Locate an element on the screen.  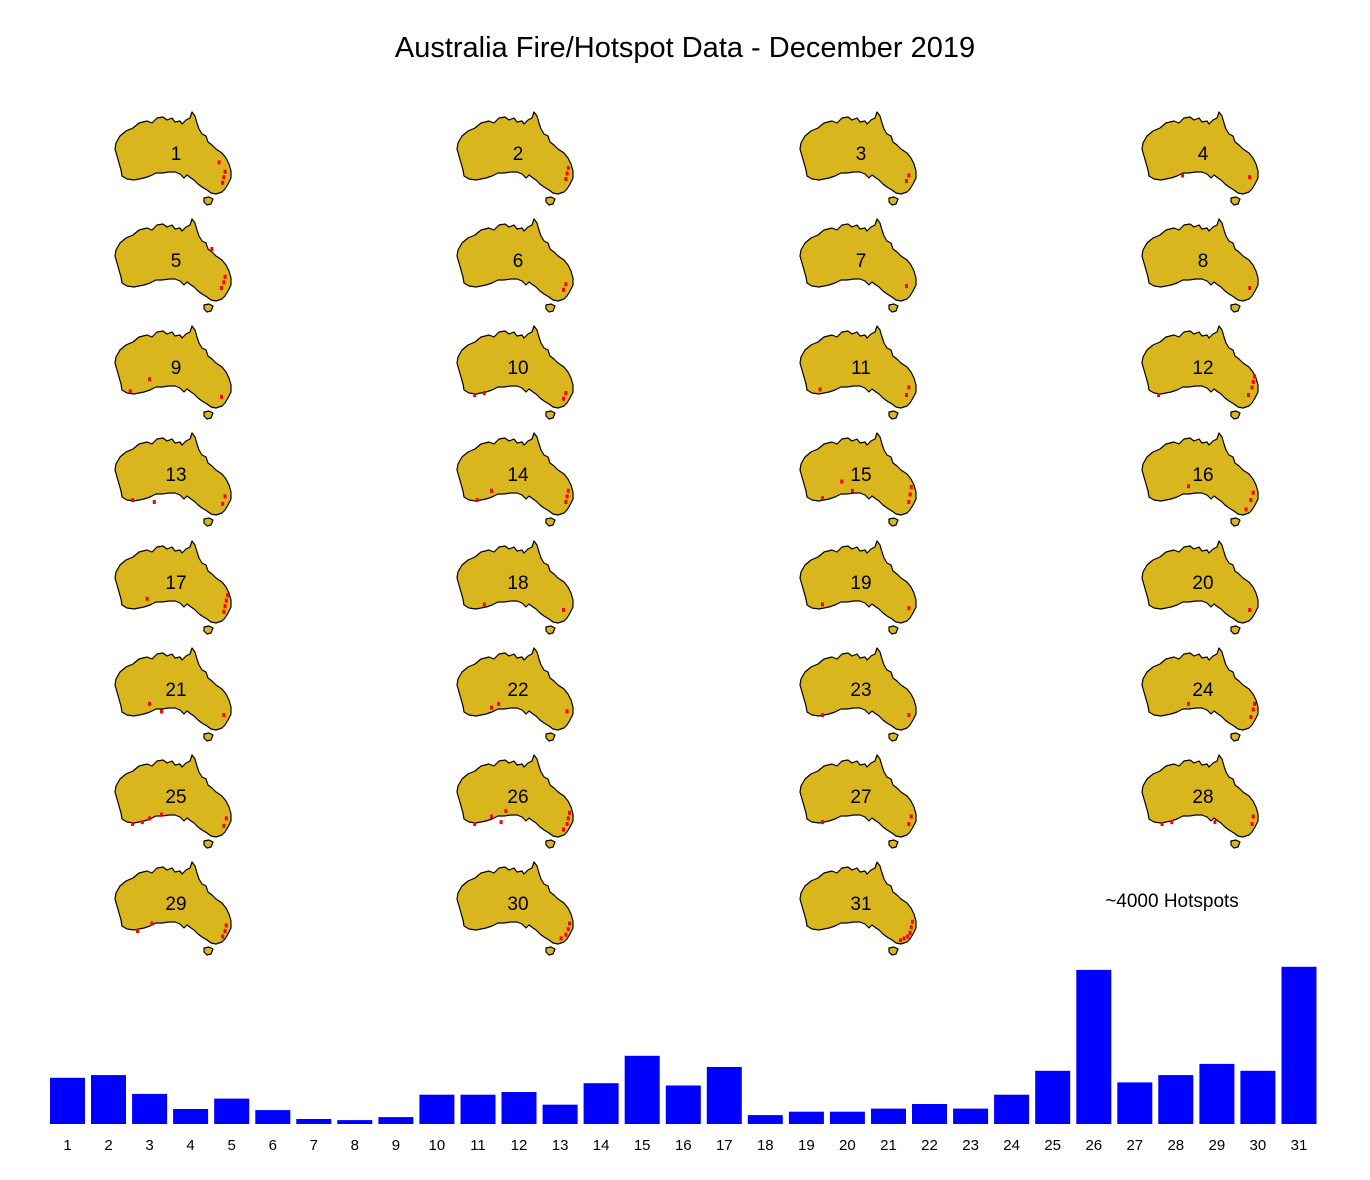
map-day-label: 6 is located at coordinates (518, 261).